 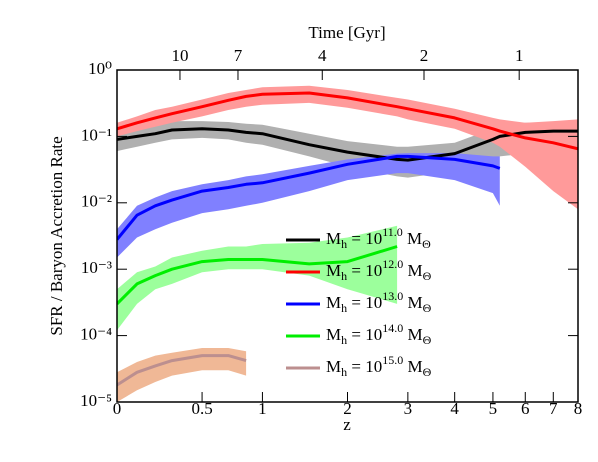 I want to click on legend-label: Mh = 1012.0 MΘ, so click(x=379, y=270).